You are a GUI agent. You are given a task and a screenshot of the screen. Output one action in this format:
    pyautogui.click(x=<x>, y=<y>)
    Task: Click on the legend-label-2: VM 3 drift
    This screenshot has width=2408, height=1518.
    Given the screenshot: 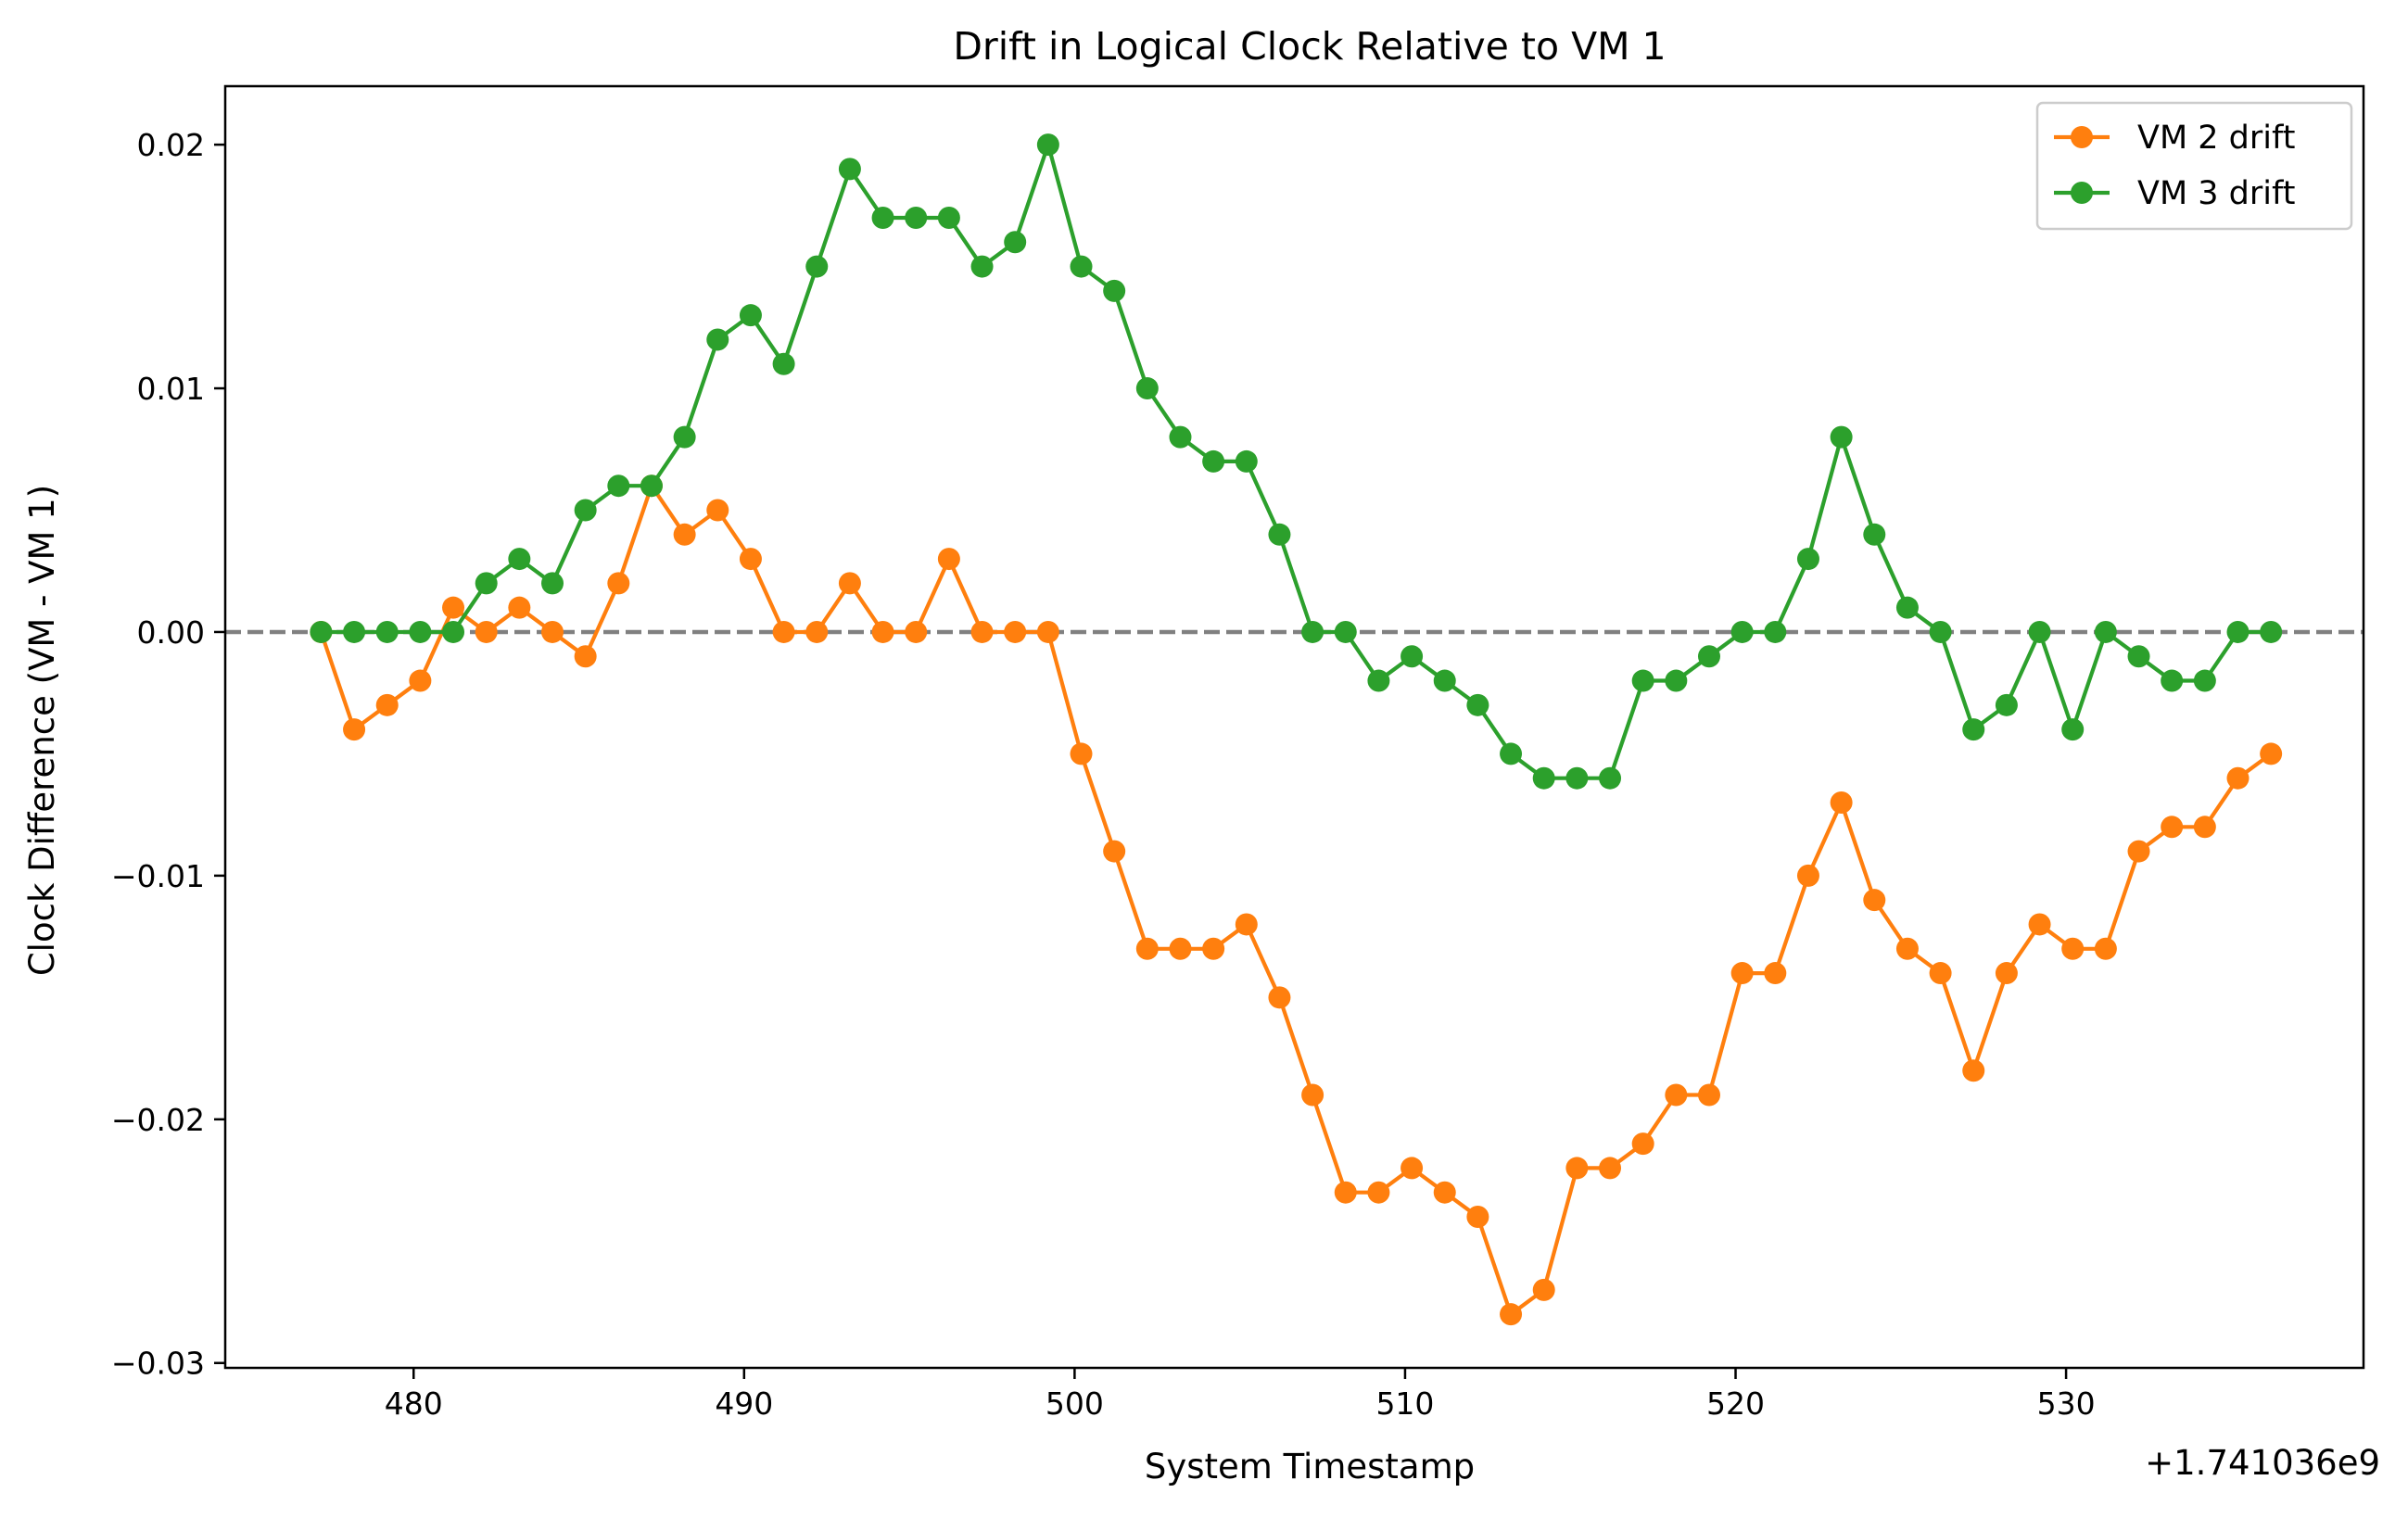 What is the action you would take?
    pyautogui.click(x=2216, y=193)
    